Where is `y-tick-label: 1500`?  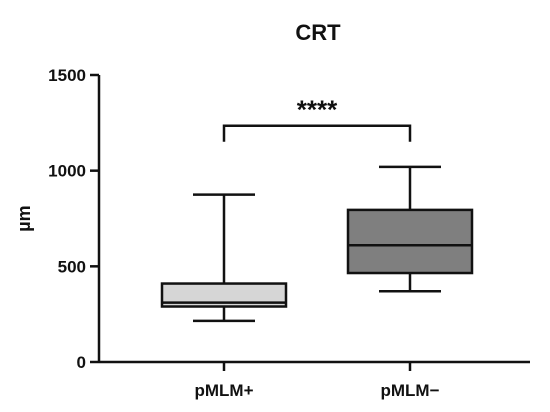
y-tick-label: 1500 is located at coordinates (67, 75).